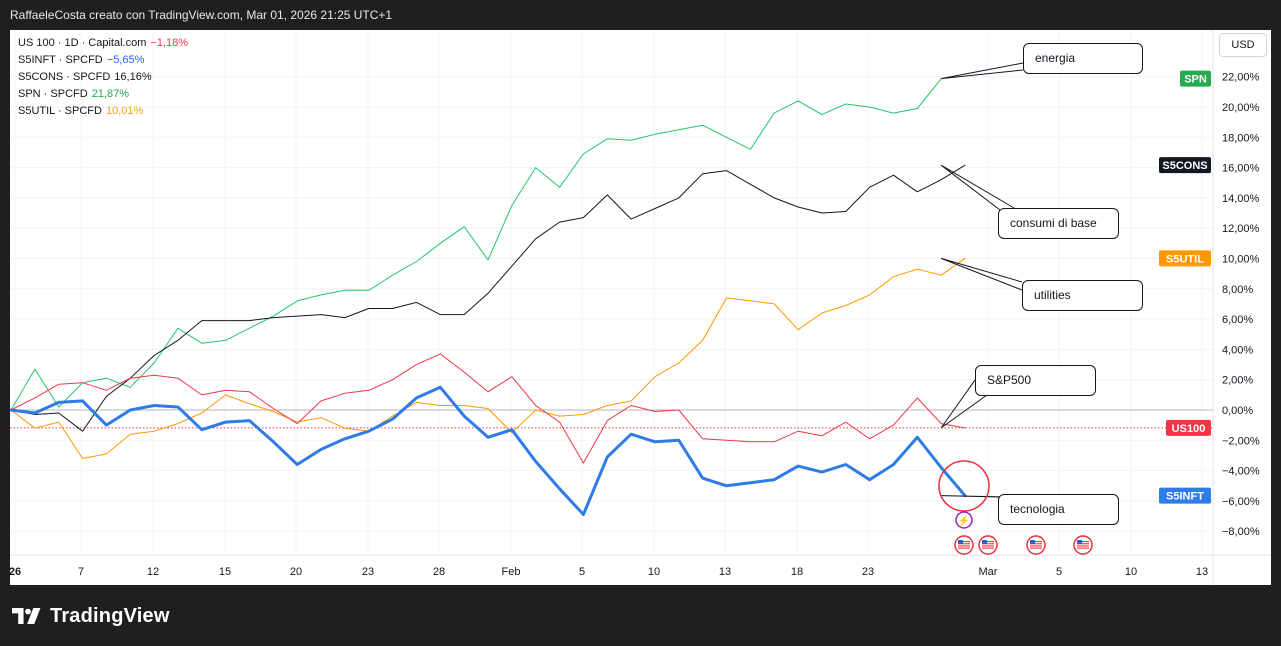  Describe the element at coordinates (133, 77) in the screenshot. I see `legend-value: 16,16%` at that location.